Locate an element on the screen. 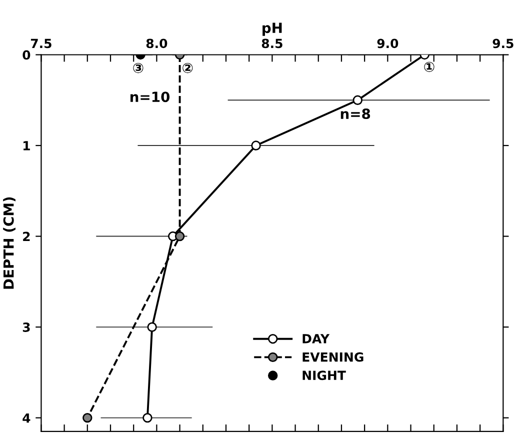  annotation: ① is located at coordinates (429, 67).